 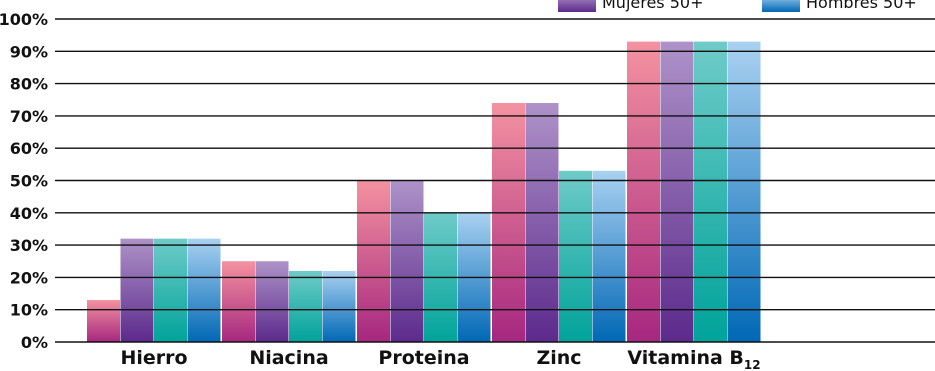 I want to click on x-tick-label: Niacina, so click(x=288, y=358).